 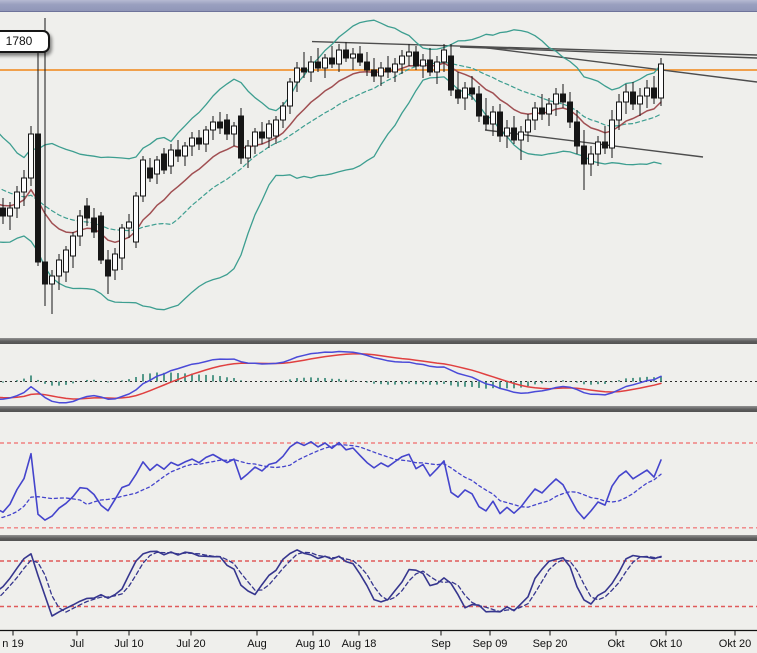 What do you see at coordinates (550, 644) in the screenshot?
I see `time-axis-label: Sep 20` at bounding box center [550, 644].